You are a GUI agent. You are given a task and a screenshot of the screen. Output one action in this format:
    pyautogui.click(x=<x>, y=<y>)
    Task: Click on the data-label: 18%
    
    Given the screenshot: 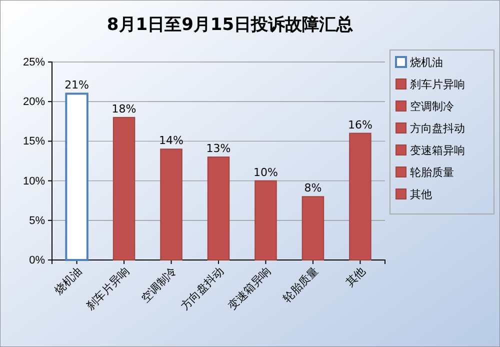 What is the action you would take?
    pyautogui.click(x=124, y=109)
    